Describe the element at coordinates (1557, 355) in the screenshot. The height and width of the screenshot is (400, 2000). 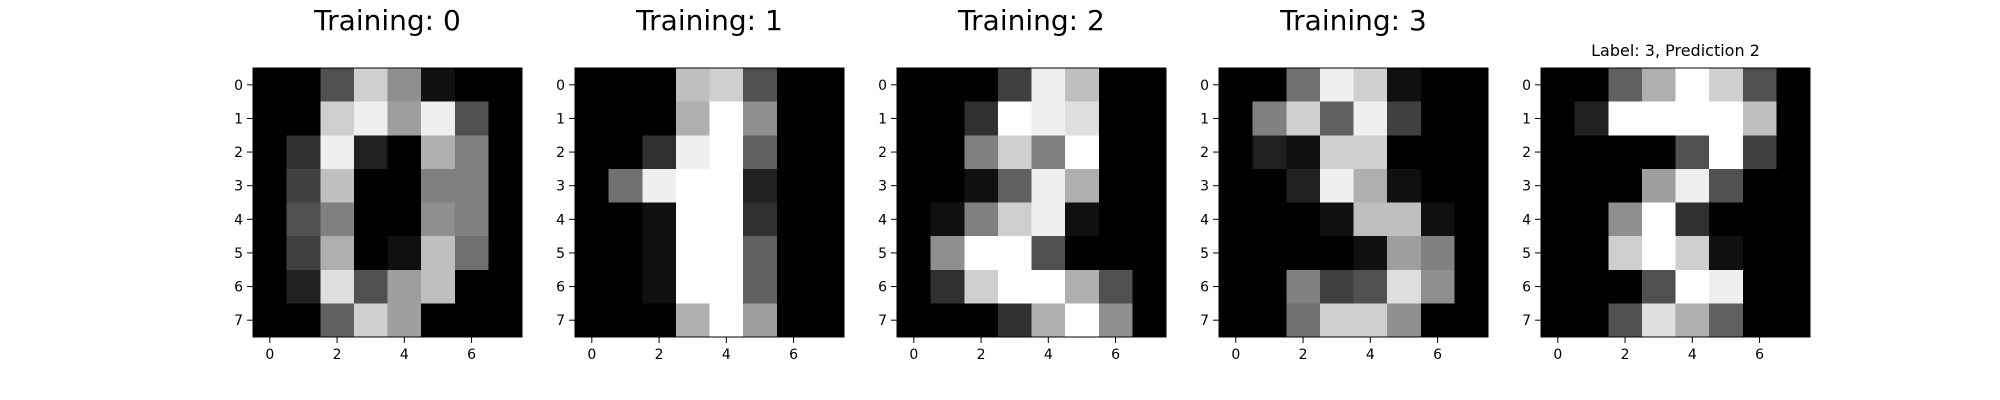
I see `x-tick-label-4-0: 0` at that location.